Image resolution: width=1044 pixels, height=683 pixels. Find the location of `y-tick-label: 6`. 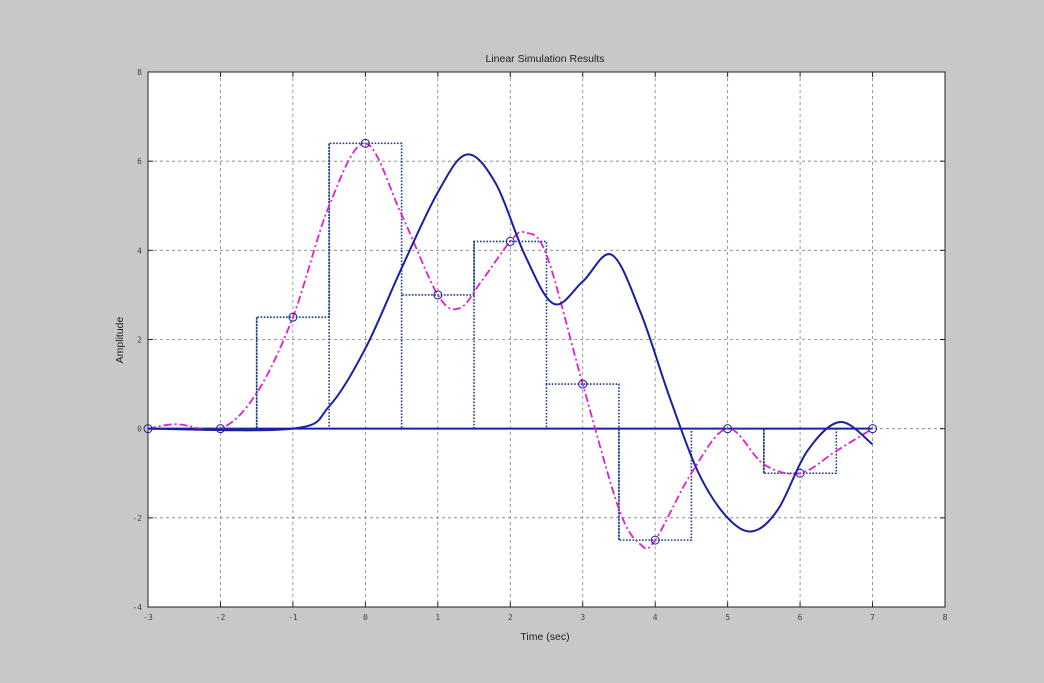

y-tick-label: 6 is located at coordinates (139, 161).